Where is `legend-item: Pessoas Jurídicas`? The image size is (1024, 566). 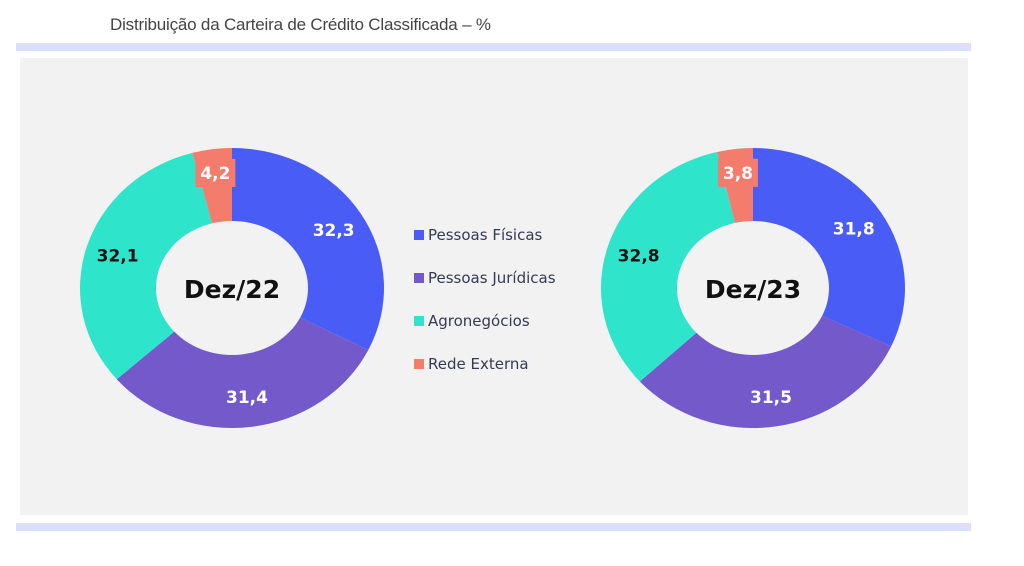 legend-item: Pessoas Jurídicas is located at coordinates (485, 277).